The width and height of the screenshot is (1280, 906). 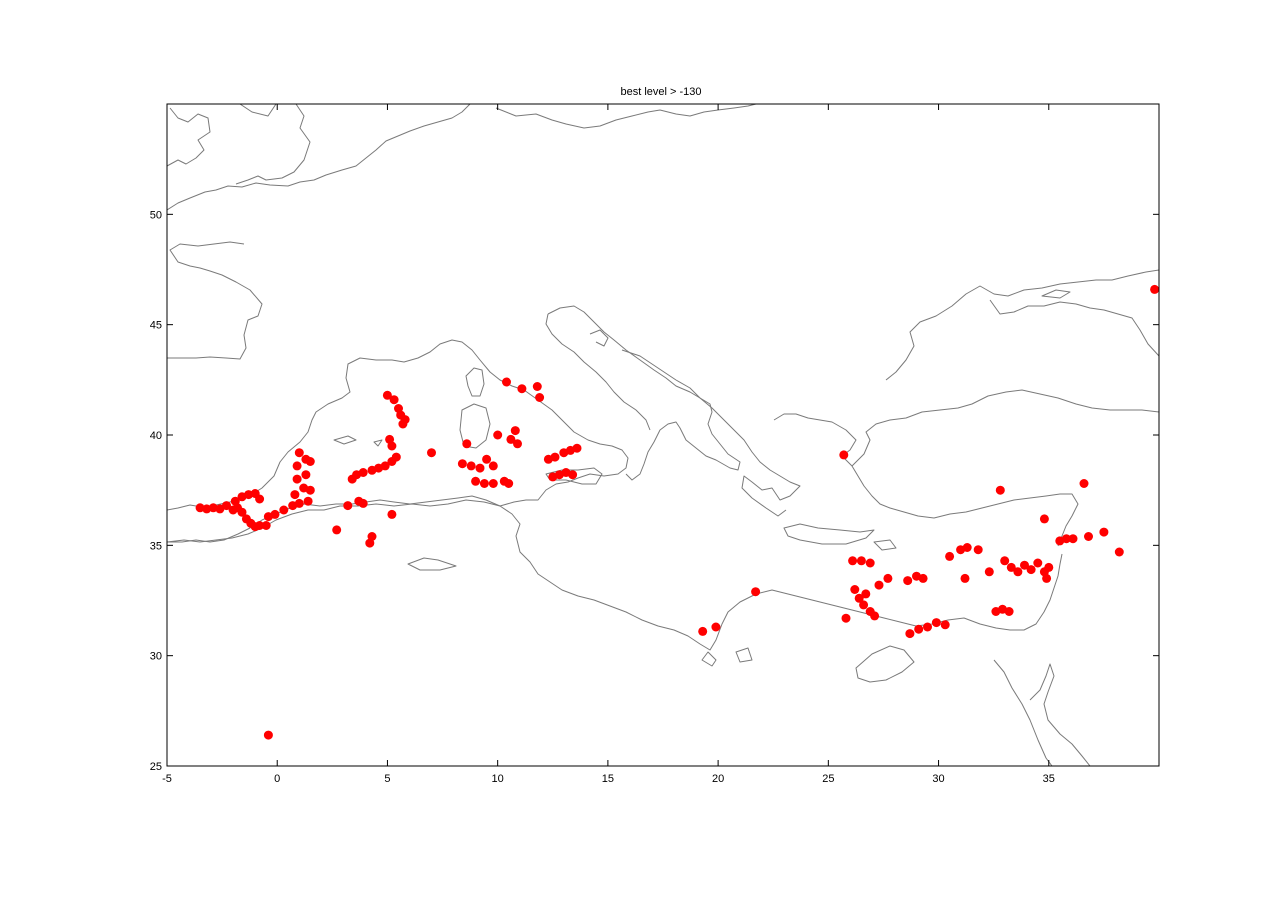 I want to click on x-tick-label: 30, so click(x=938, y=779).